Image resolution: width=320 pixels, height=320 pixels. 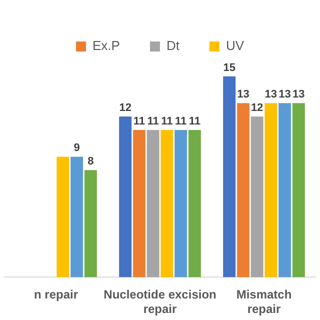 What do you see at coordinates (106, 46) in the screenshot?
I see `legend-label: Ex.P` at bounding box center [106, 46].